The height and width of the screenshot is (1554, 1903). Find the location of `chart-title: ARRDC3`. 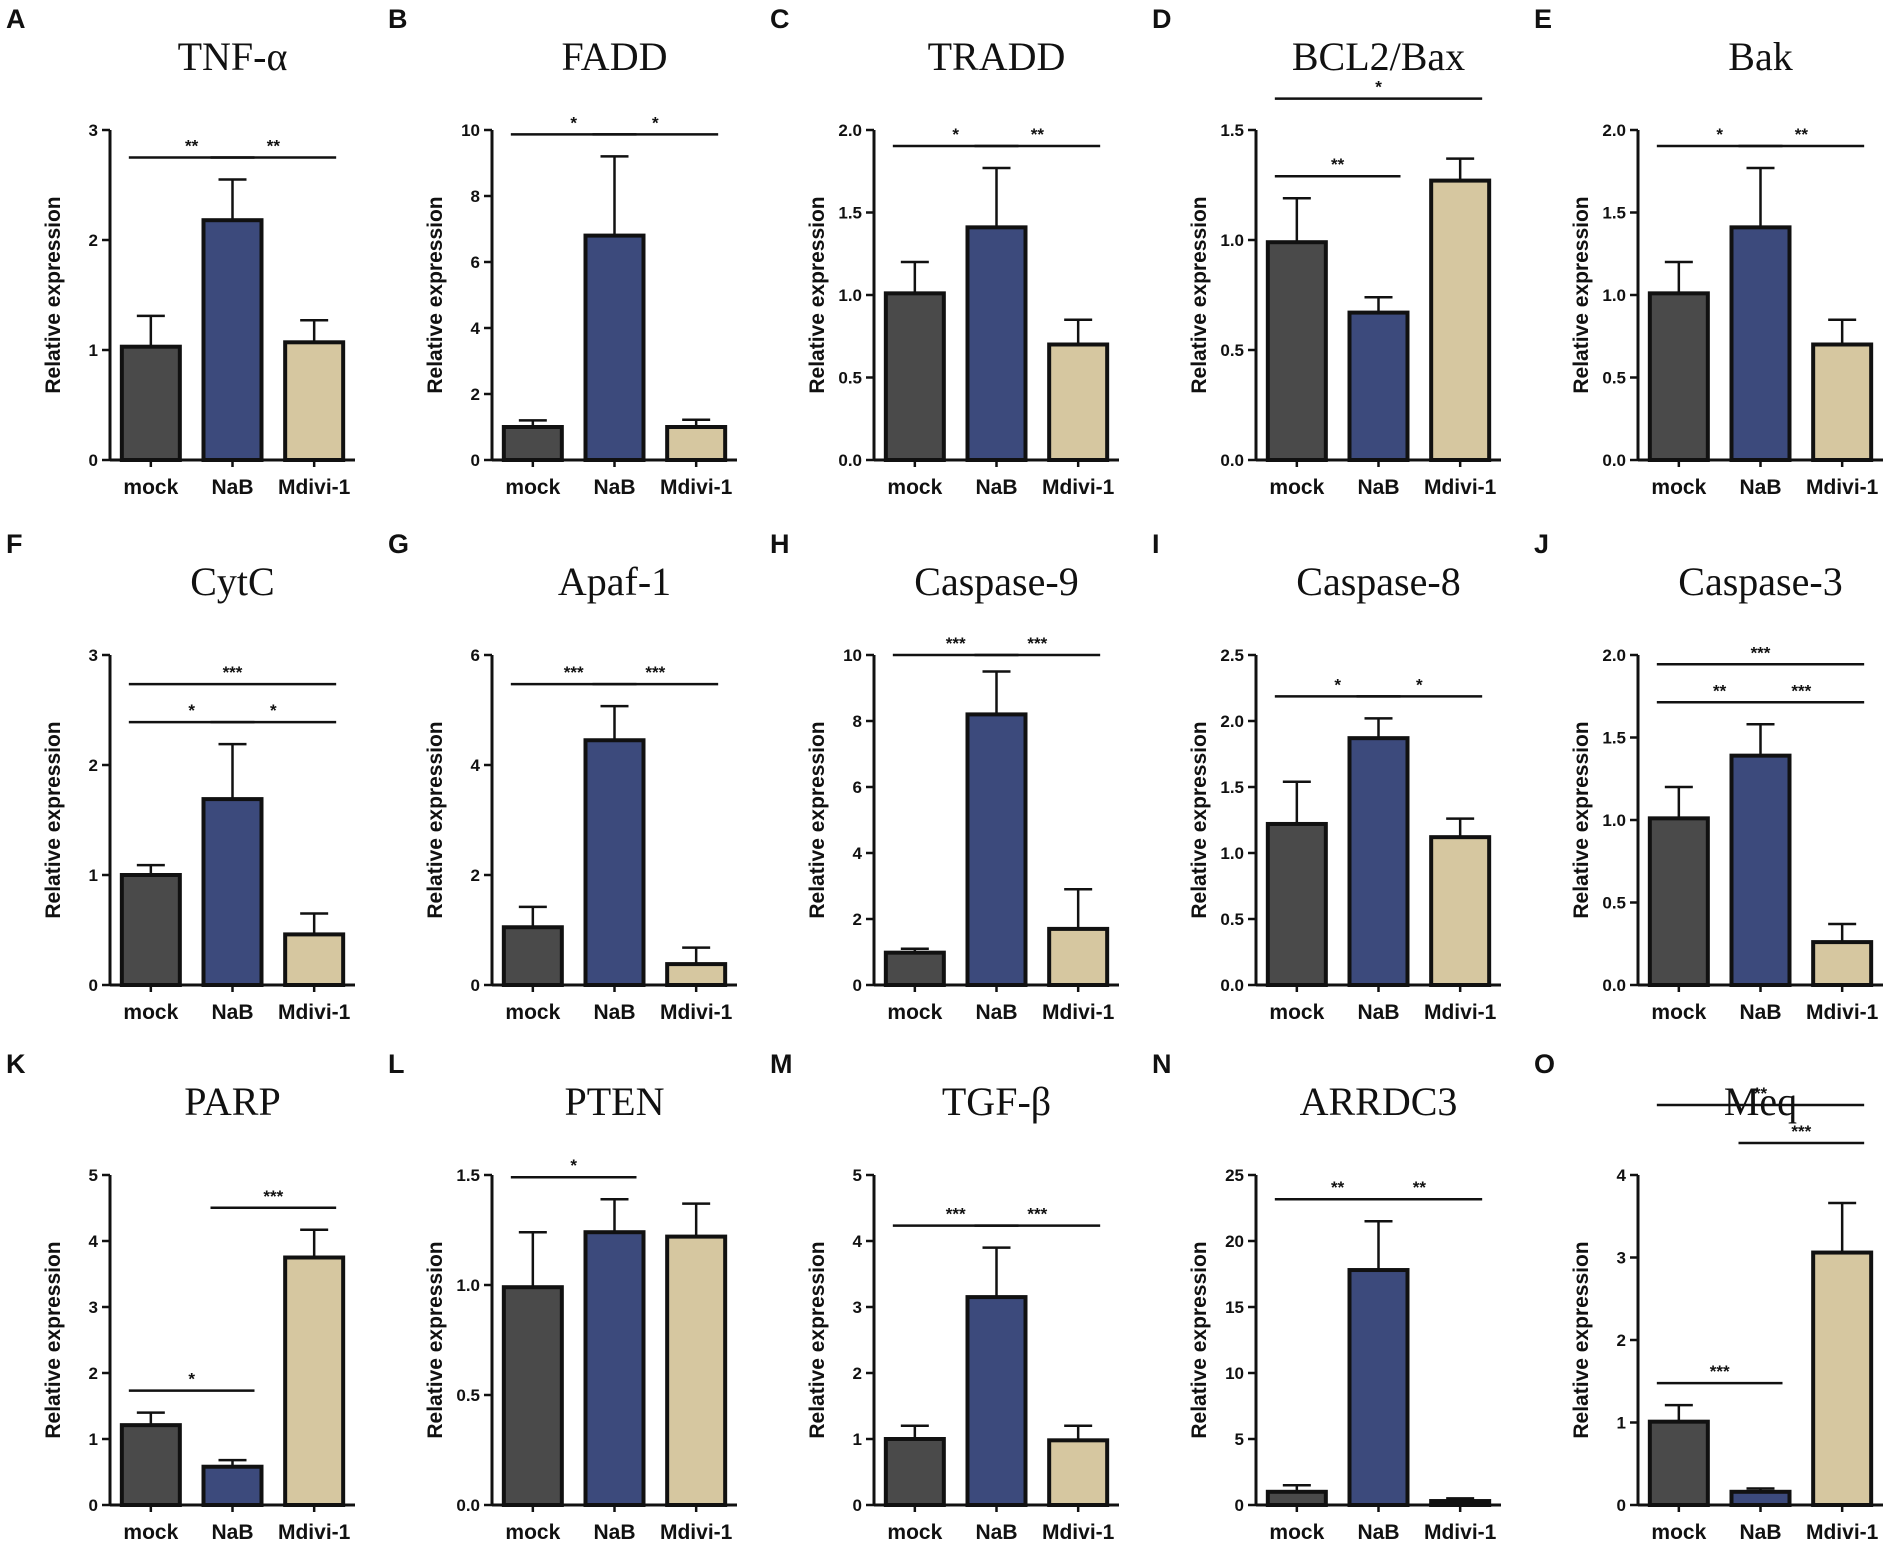

chart-title: ARRDC3 is located at coordinates (1379, 1101).